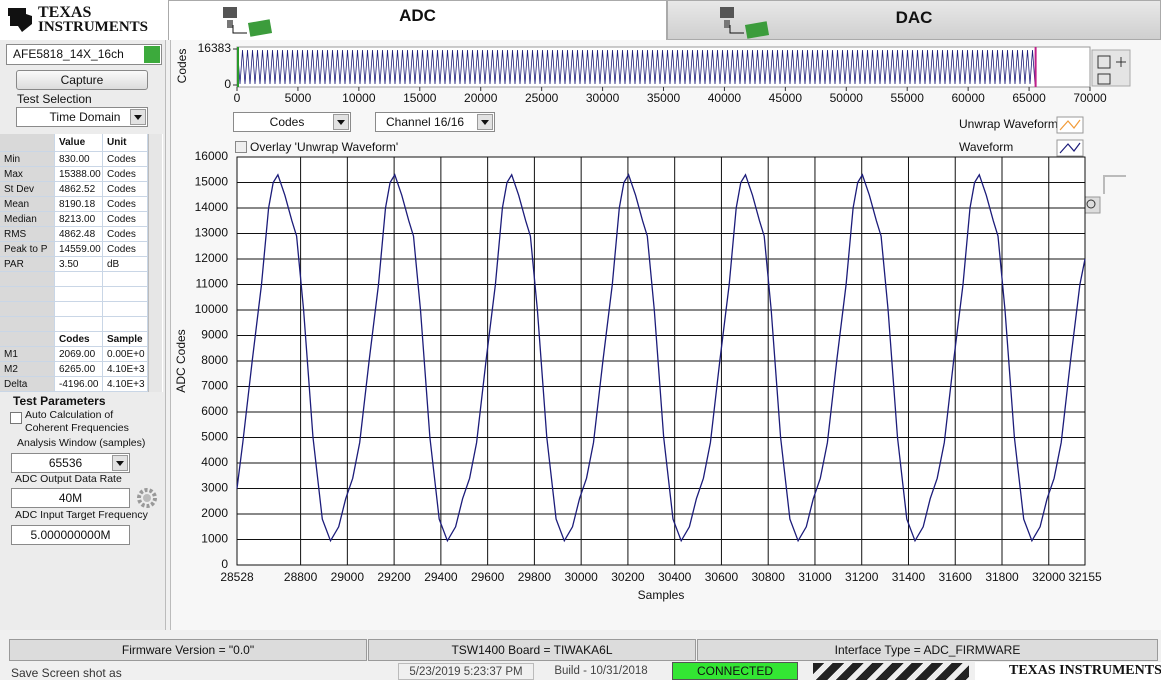 This screenshot has width=1161, height=680. Describe the element at coordinates (79, 189) in the screenshot. I see `table-cell: 4862.52` at that location.